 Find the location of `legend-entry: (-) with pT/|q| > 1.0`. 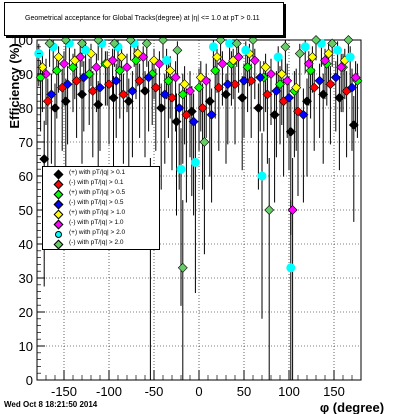

legend-entry: (-) with pT/|q| > 1.0 is located at coordinates (102, 224).